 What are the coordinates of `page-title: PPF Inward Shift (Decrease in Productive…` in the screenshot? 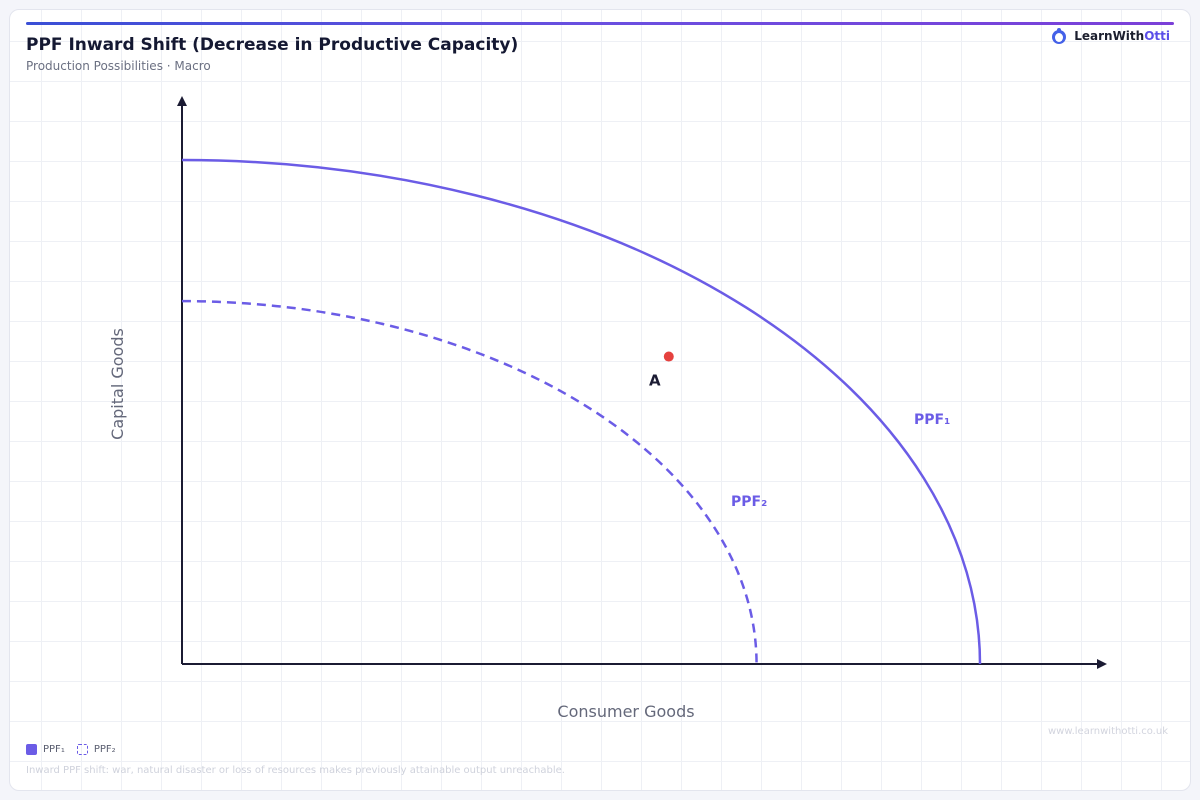 It's located at (272, 45).